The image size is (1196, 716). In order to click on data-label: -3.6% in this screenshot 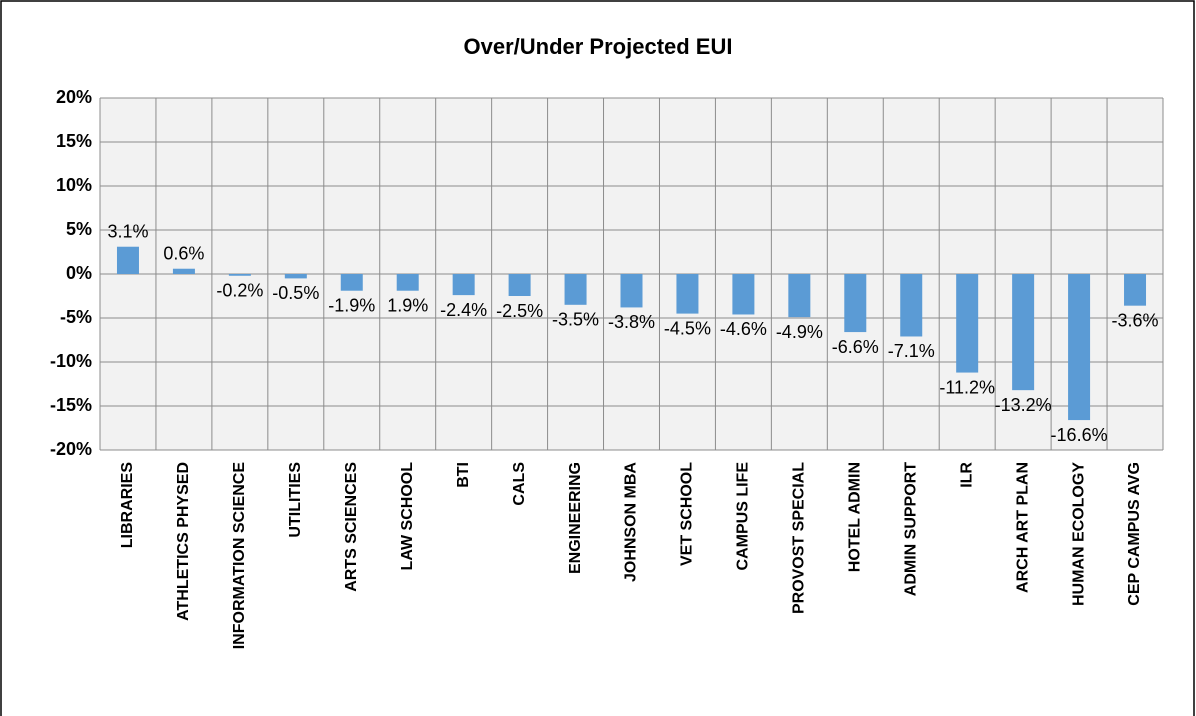, I will do `click(1135, 320)`.